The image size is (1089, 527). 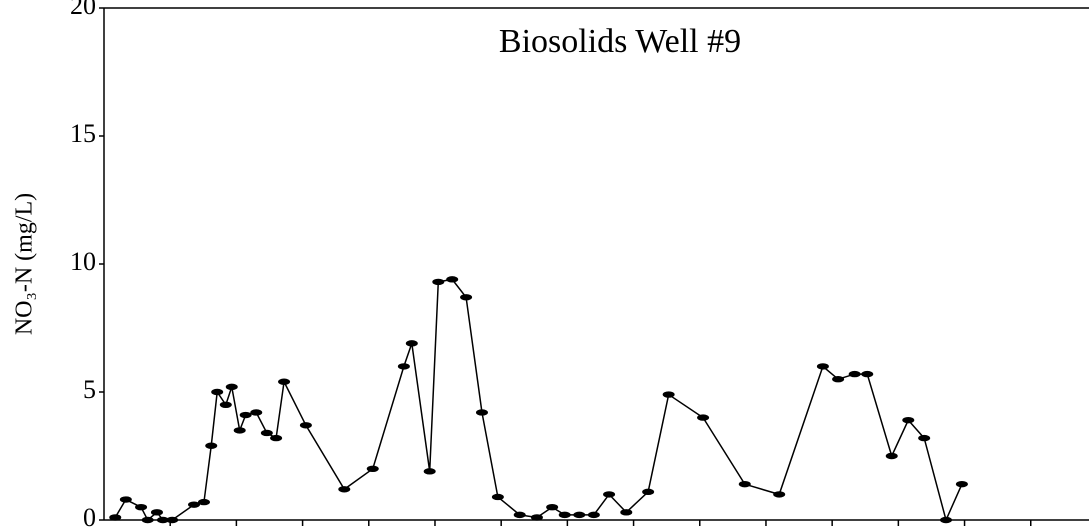 What do you see at coordinates (89, 389) in the screenshot?
I see `y-tick-label: 5` at bounding box center [89, 389].